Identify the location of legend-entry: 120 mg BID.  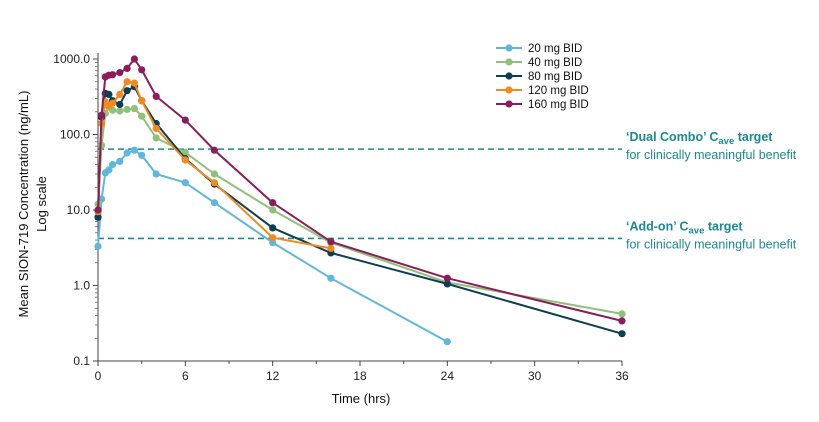
(542, 91).